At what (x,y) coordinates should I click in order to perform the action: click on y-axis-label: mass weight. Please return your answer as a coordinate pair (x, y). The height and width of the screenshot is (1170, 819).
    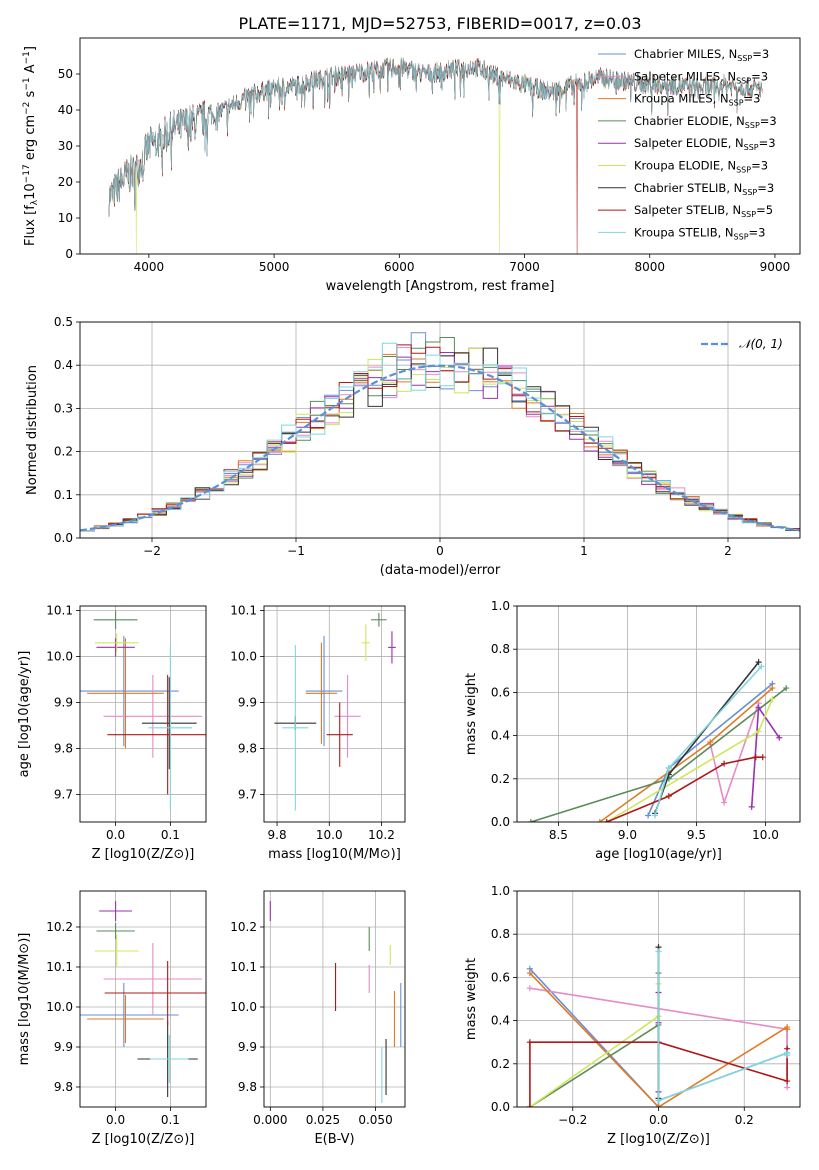
    Looking at the image, I should click on (471, 999).